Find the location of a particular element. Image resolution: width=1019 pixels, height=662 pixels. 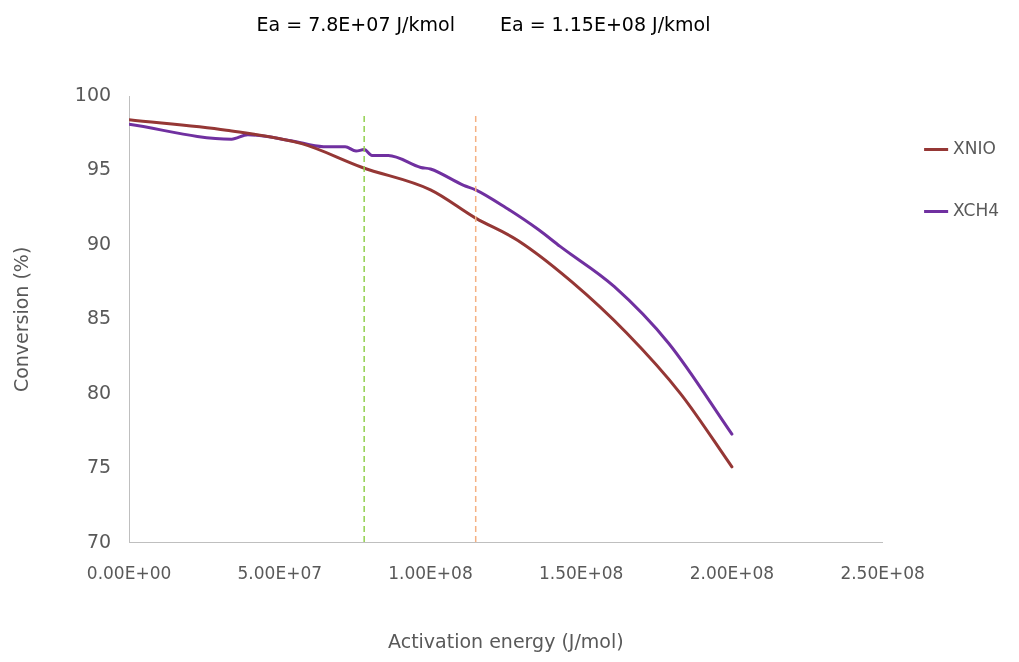

x-tick-label: 1.00E+08 is located at coordinates (430, 573).